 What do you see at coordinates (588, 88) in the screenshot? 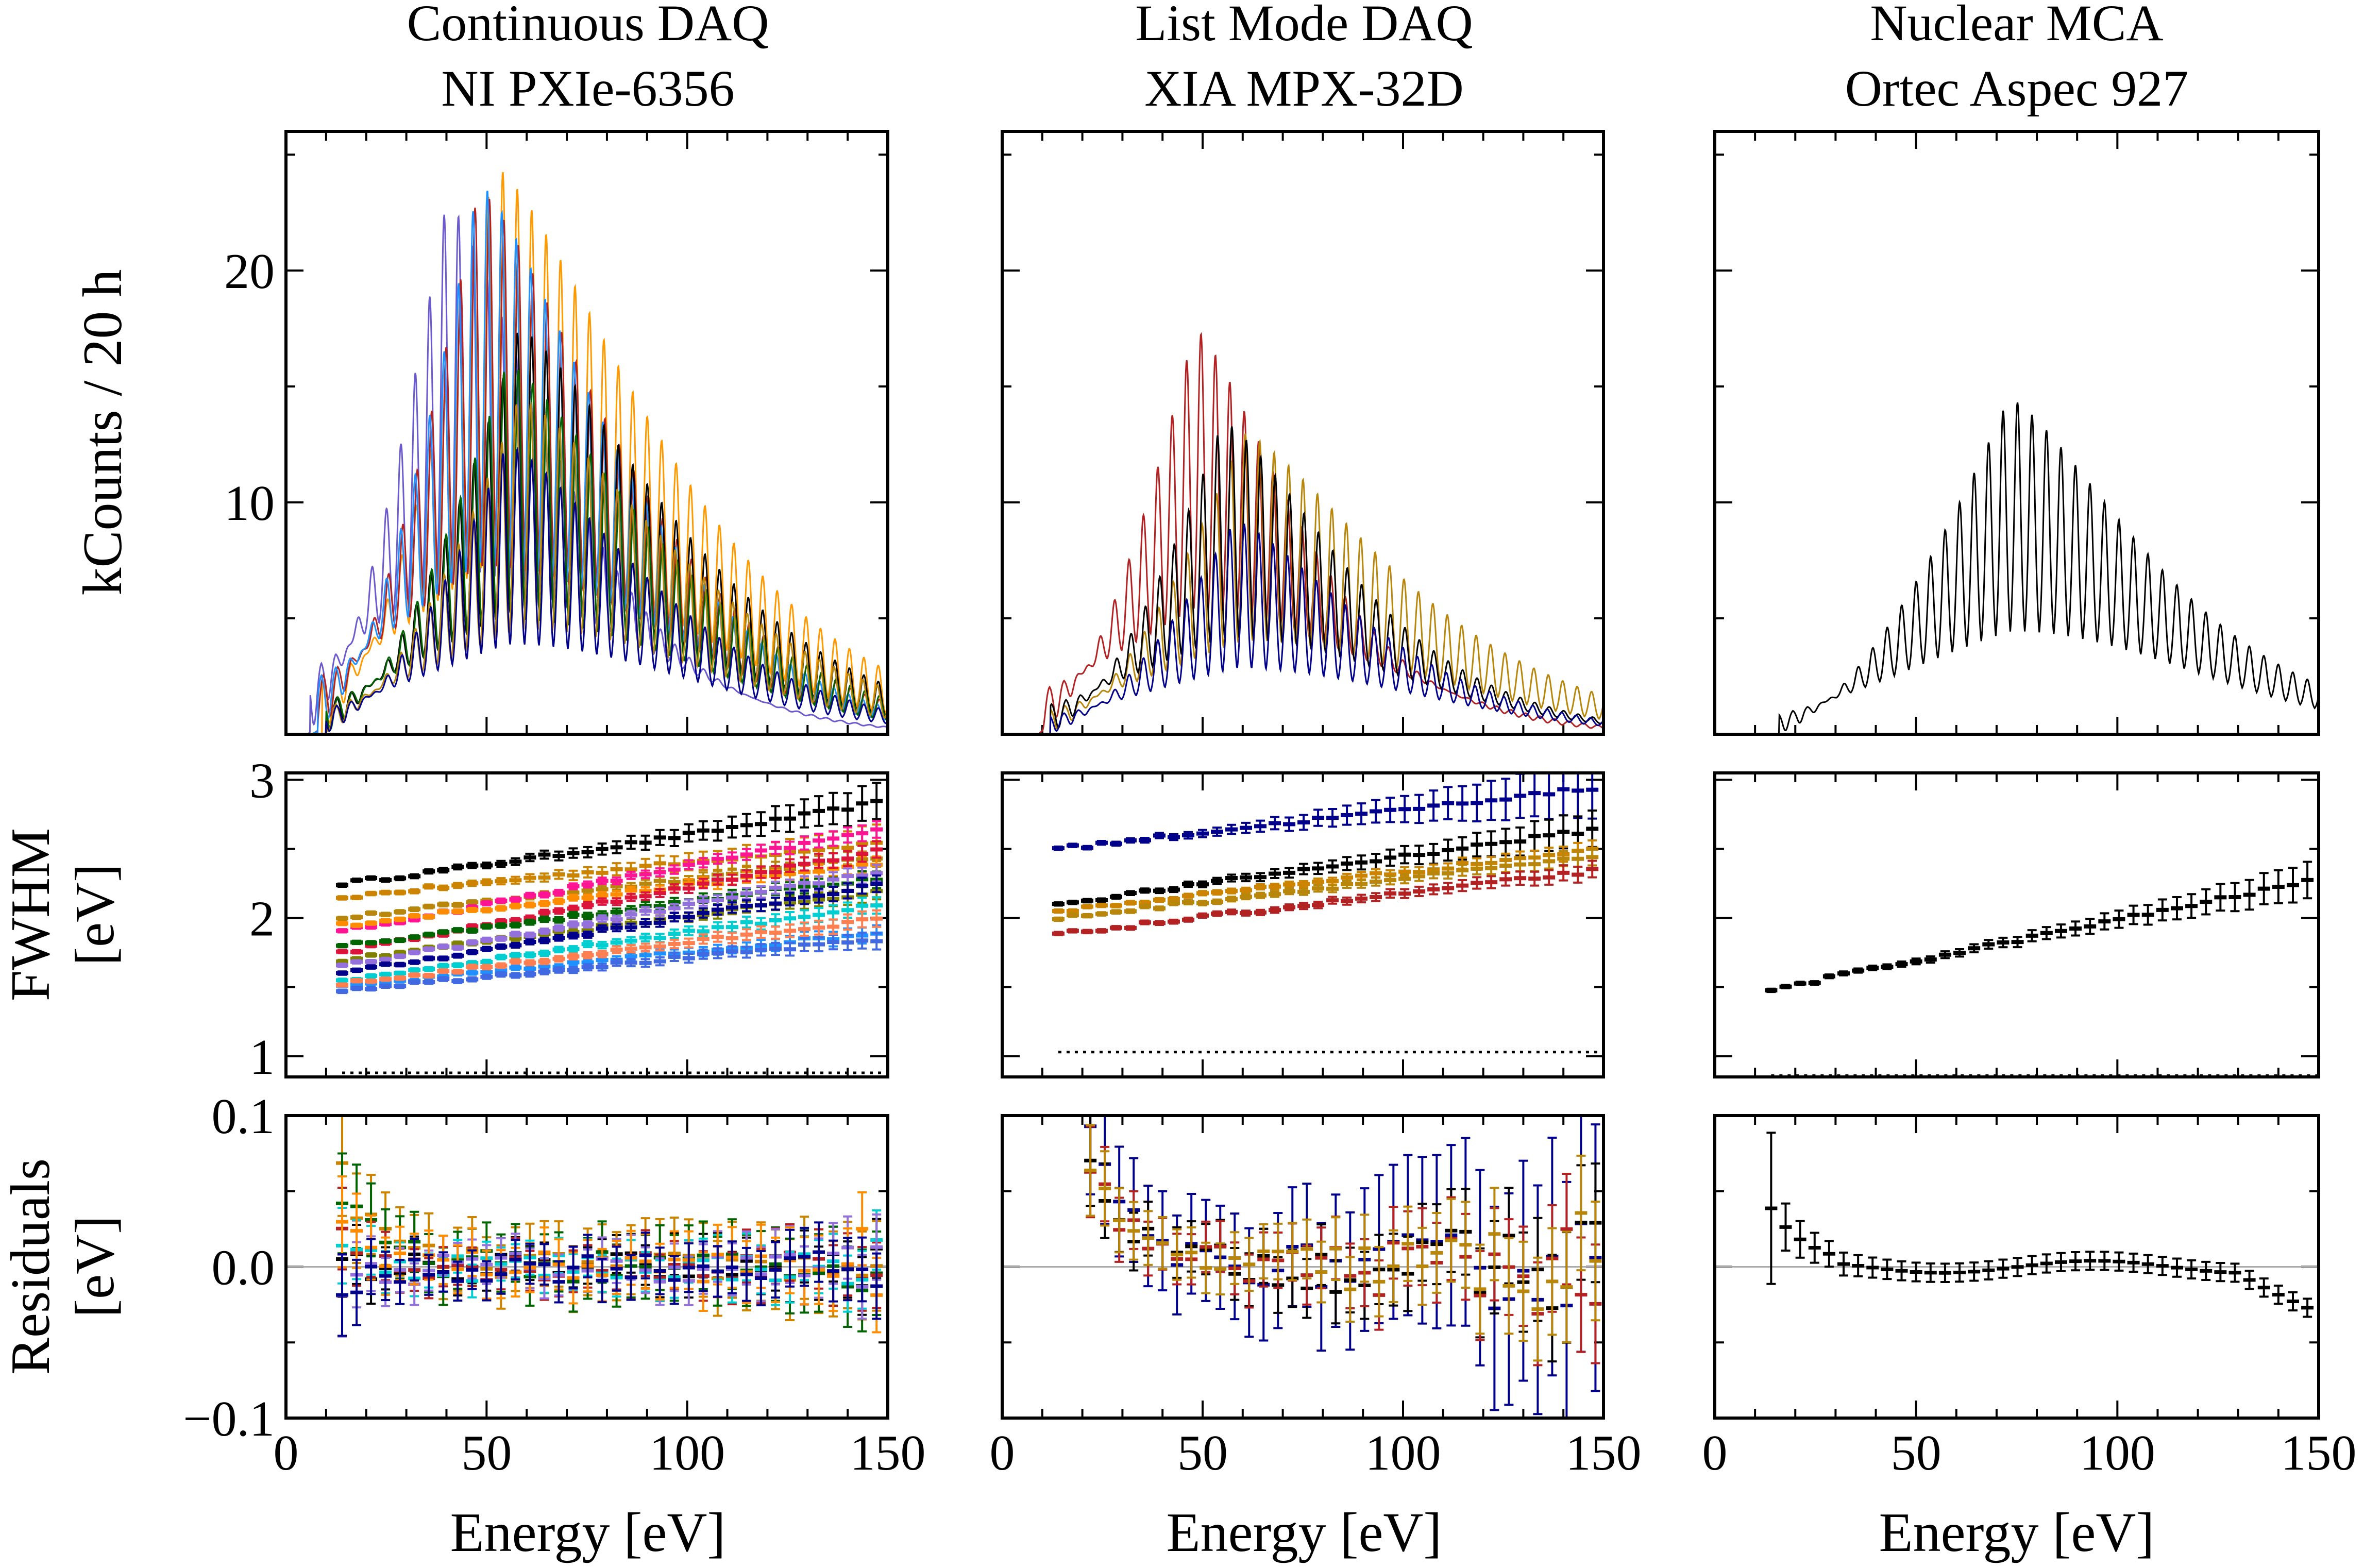
I see `column-title-line2: NI PXIe-6356` at bounding box center [588, 88].